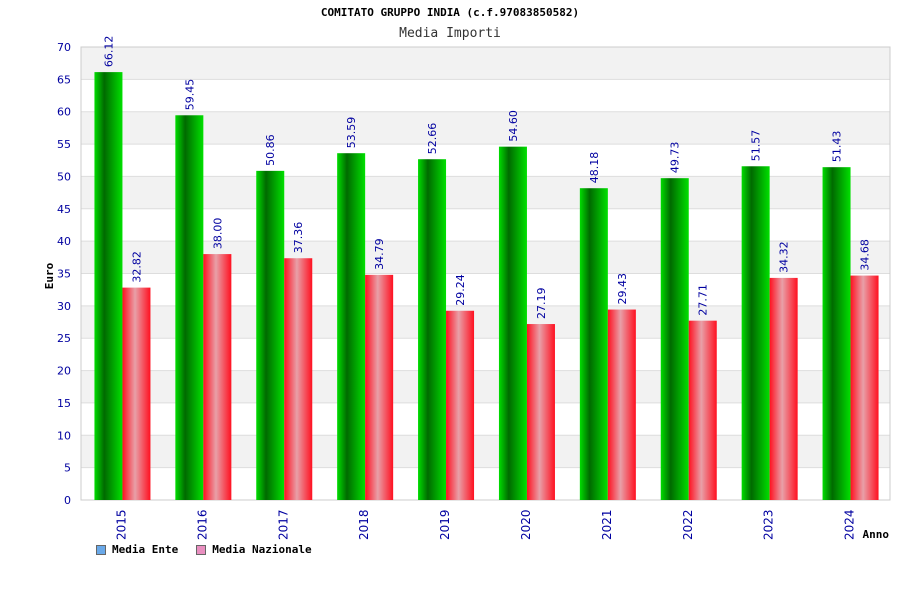  Describe the element at coordinates (64, 403) in the screenshot. I see `y-tick-label: 15` at that location.